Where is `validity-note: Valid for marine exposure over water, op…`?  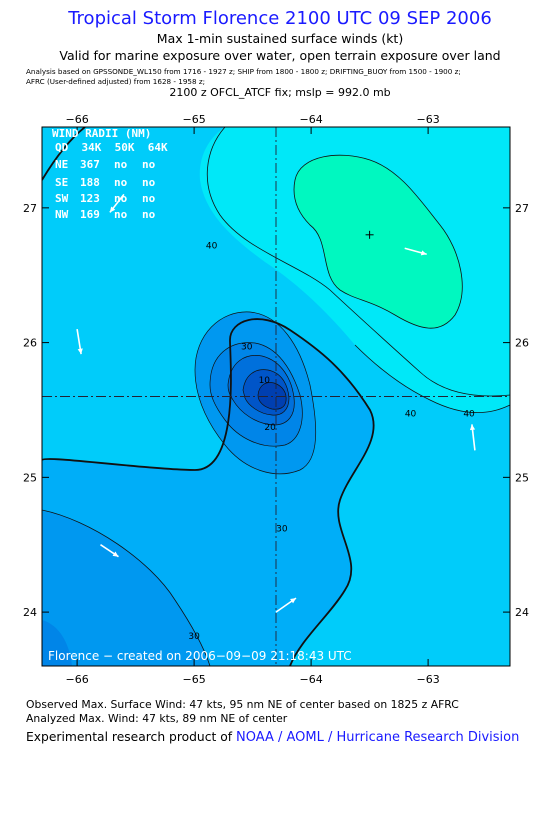 validity-note: Valid for marine exposure over water, op… is located at coordinates (280, 55).